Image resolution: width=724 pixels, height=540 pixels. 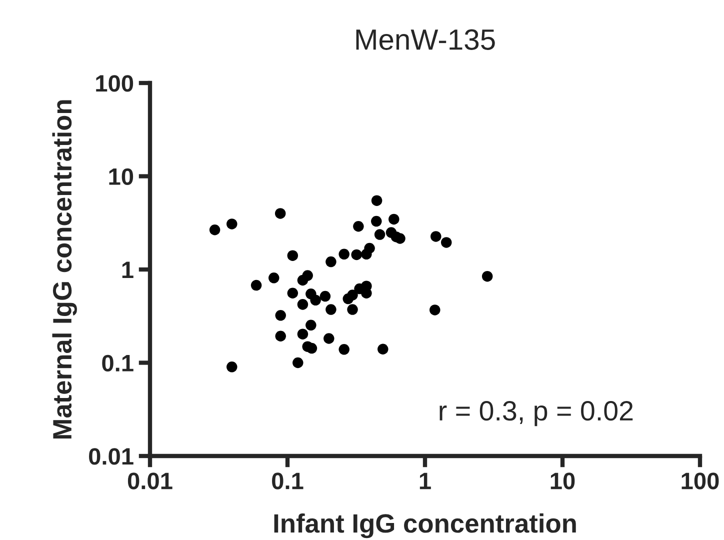 What do you see at coordinates (121, 177) in the screenshot?
I see `y-tick-label: 10` at bounding box center [121, 177].